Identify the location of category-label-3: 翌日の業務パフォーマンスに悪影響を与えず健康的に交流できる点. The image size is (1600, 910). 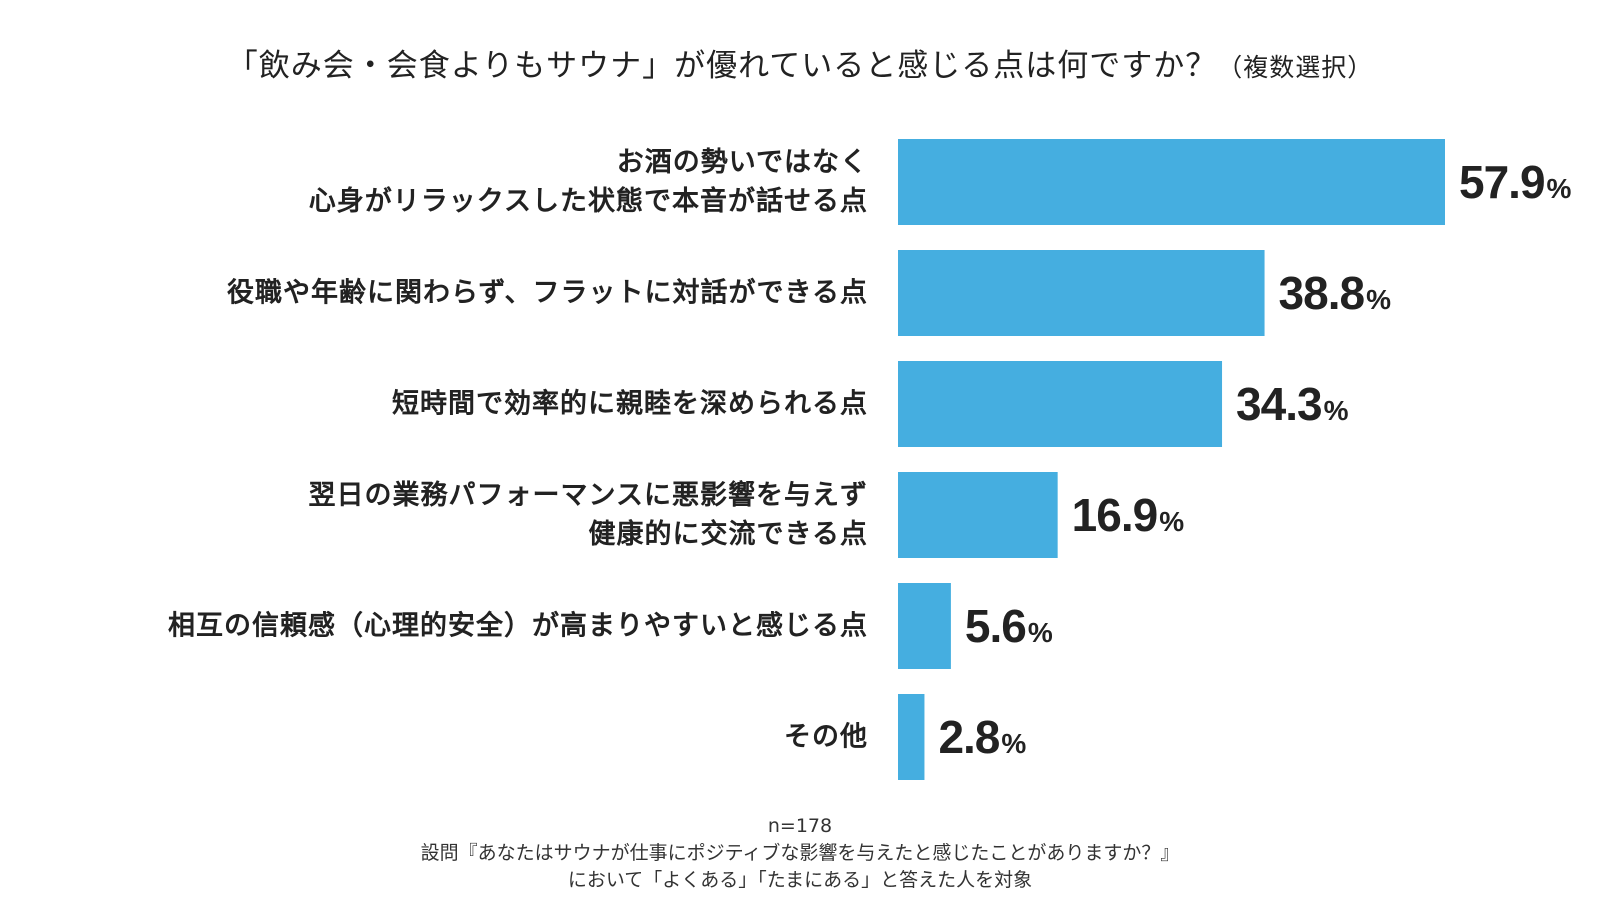
(588, 514).